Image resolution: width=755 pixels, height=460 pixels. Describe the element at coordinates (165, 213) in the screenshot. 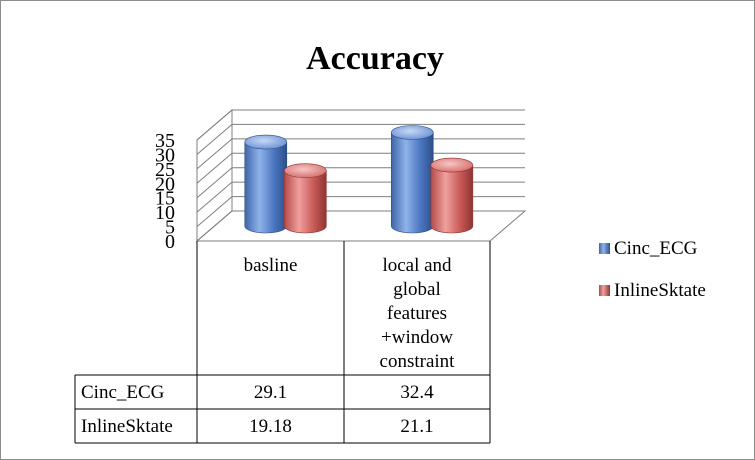

I see `y-tick-label: 10` at that location.